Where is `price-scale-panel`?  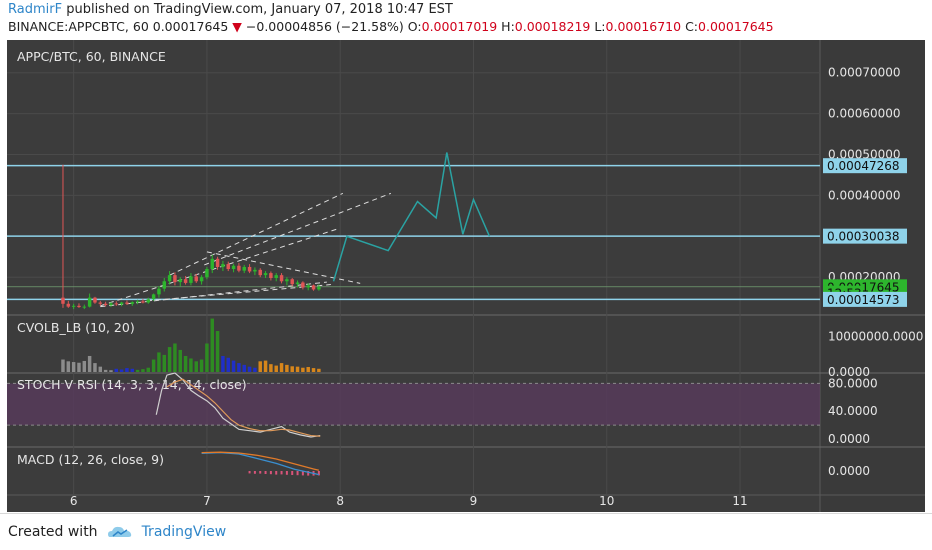 price-scale-panel is located at coordinates (872, 276).